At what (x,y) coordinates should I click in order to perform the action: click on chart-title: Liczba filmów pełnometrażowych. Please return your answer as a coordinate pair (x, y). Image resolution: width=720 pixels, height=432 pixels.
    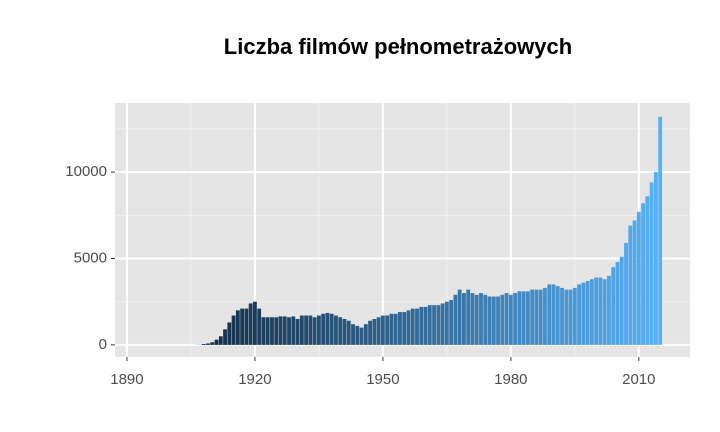
    Looking at the image, I should click on (398, 46).